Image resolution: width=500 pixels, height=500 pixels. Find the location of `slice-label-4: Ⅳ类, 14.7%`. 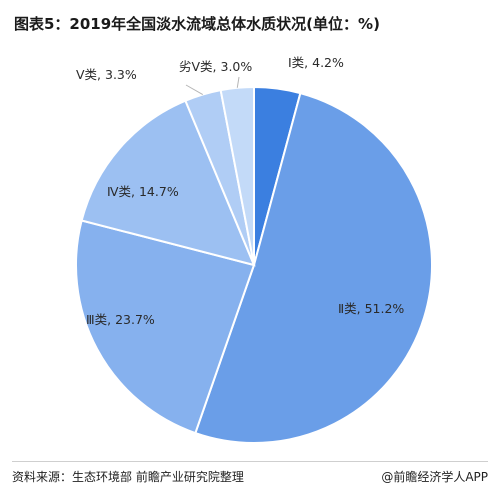

slice-label-4: Ⅳ类, 14.7% is located at coordinates (143, 191).